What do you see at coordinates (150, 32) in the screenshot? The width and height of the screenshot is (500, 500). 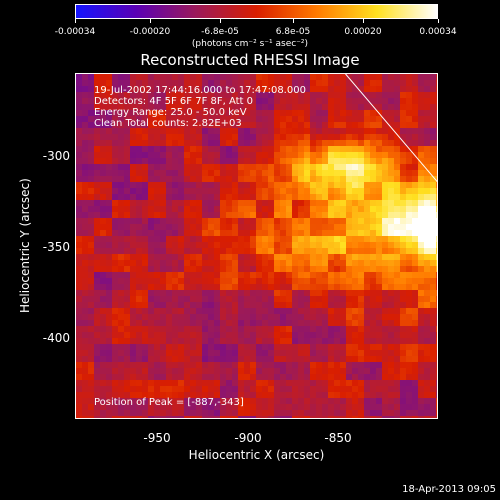 I see `colorbar-tick-label: -0.00020` at bounding box center [150, 32].